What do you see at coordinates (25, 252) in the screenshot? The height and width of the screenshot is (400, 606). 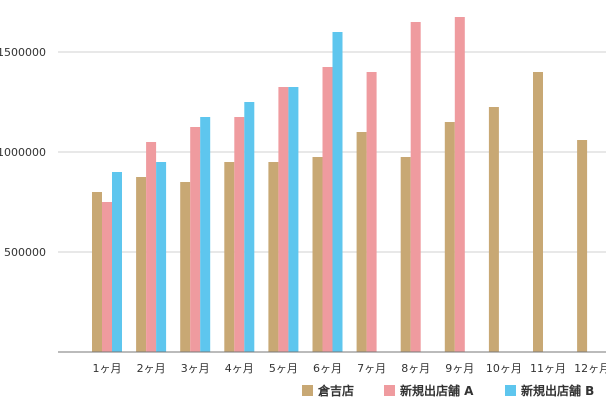 I see `y-tick-label: 500000` at bounding box center [25, 252].